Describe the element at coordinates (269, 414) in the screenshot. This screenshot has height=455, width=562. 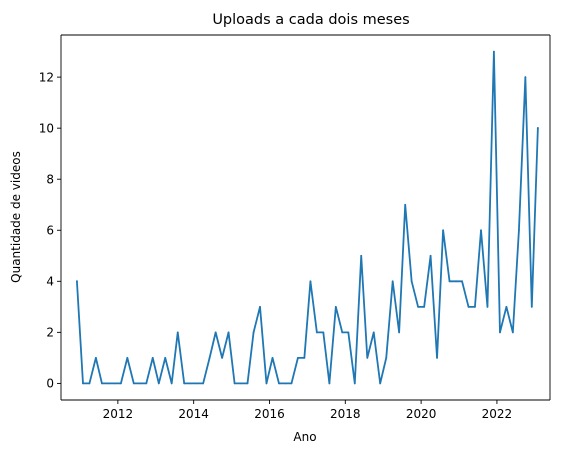
I see `x-tick-label: 2016` at that location.